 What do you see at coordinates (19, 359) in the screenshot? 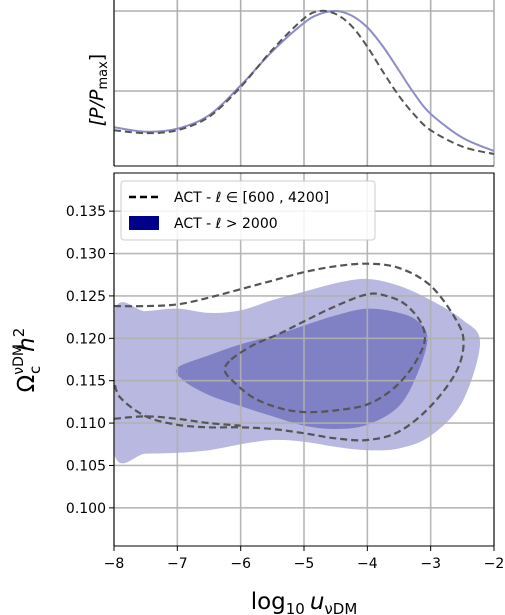
I see `y-axis-label-sup: νDM` at bounding box center [19, 359].